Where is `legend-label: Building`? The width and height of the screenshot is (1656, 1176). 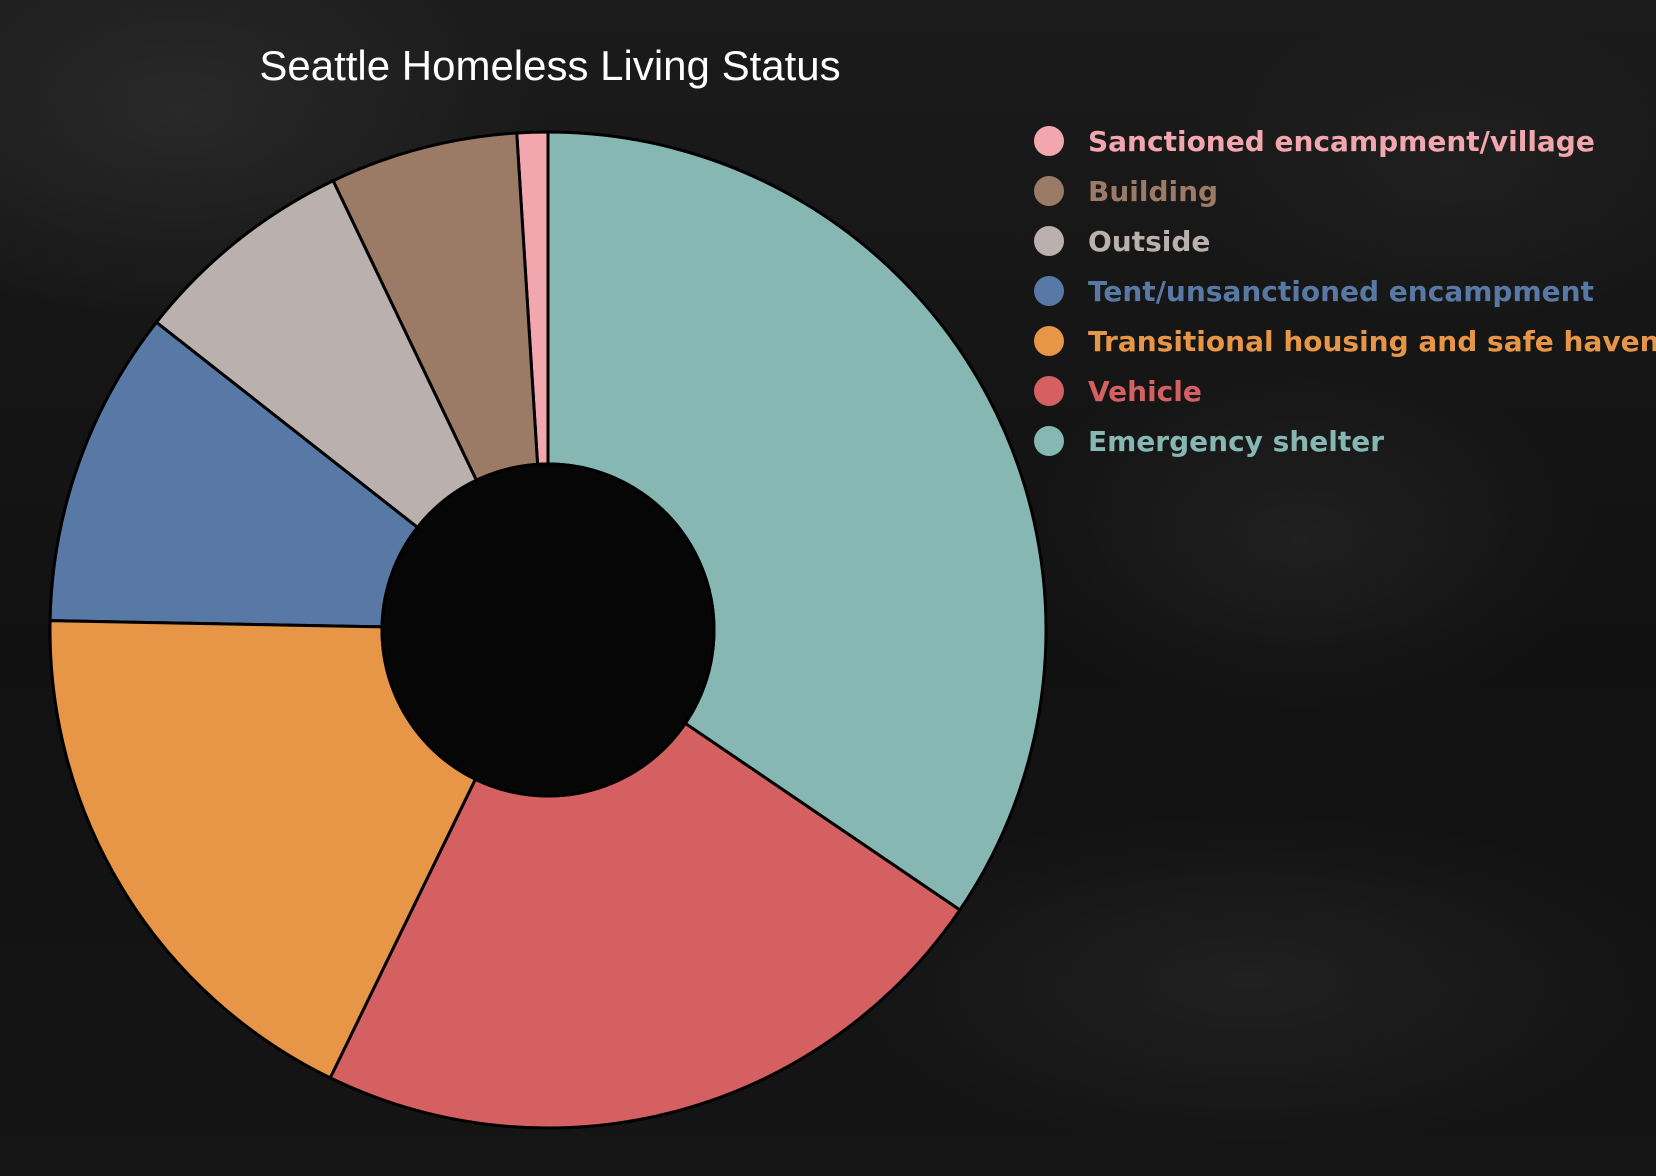
legend-label: Building is located at coordinates (1153, 191).